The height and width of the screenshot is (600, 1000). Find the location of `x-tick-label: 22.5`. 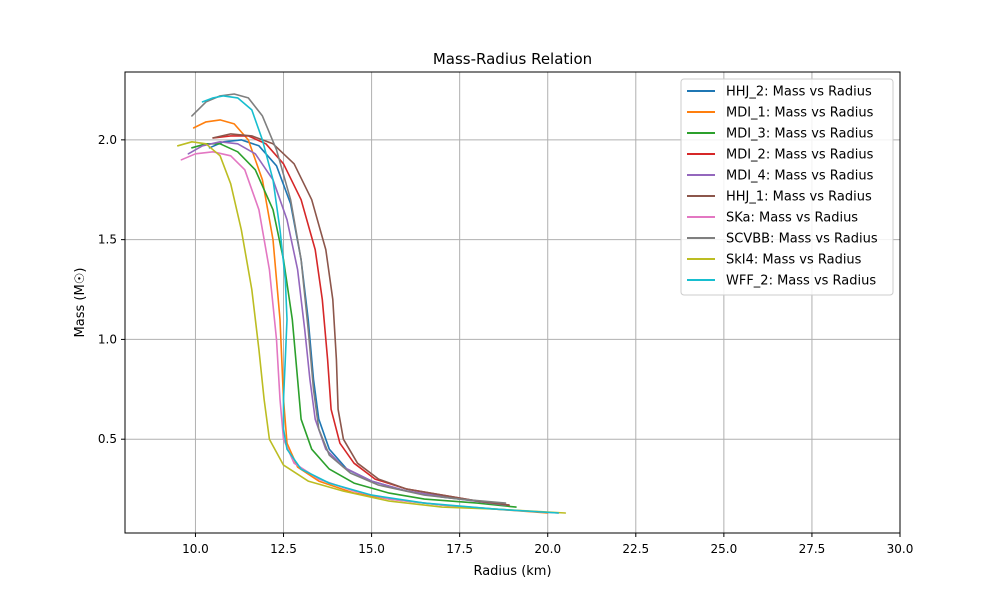

x-tick-label: 22.5 is located at coordinates (635, 549).